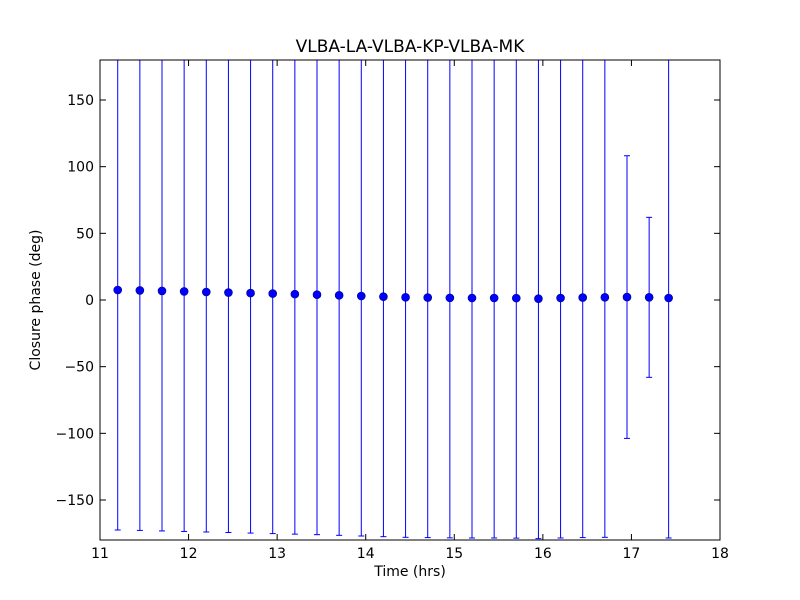 The height and width of the screenshot is (600, 800). I want to click on y-tick-label: 0, so click(89, 301).